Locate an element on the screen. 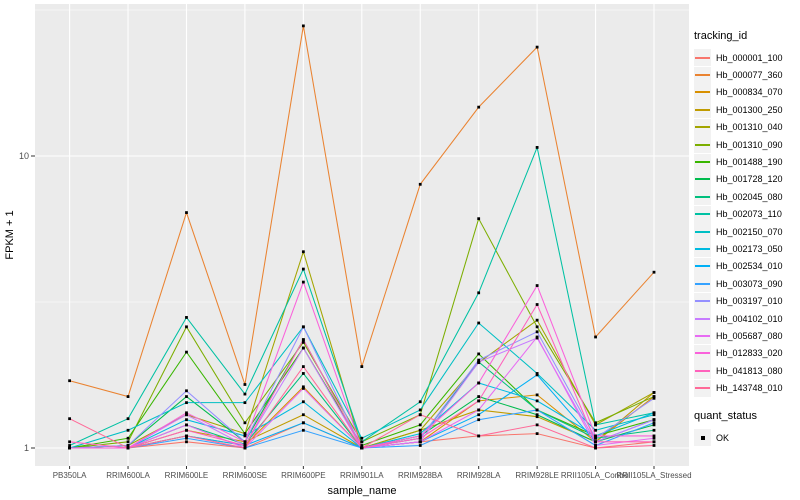 This screenshot has width=800, height=500. legend-item: Hb_003197_010 is located at coordinates (747, 301).